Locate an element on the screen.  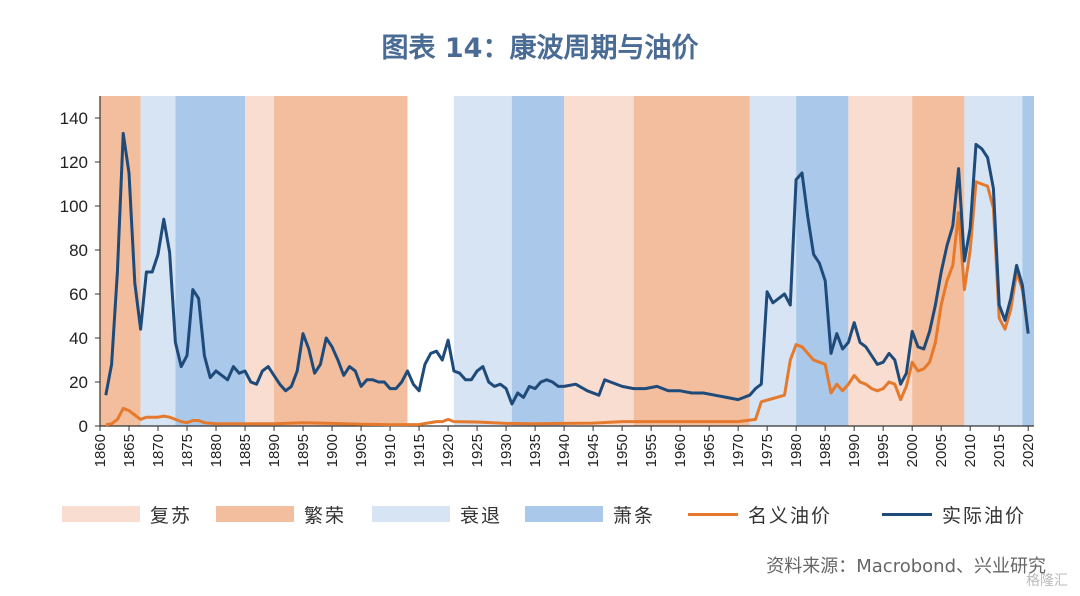
legend-item-nominal: 名义油价 is located at coordinates (760, 514).